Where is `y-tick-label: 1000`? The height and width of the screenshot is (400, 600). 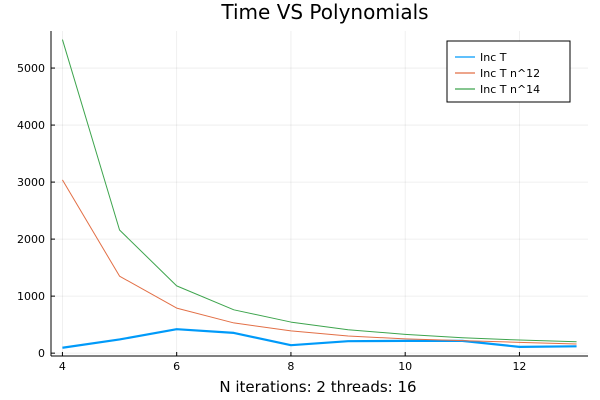
y-tick-label: 1000 is located at coordinates (31, 296).